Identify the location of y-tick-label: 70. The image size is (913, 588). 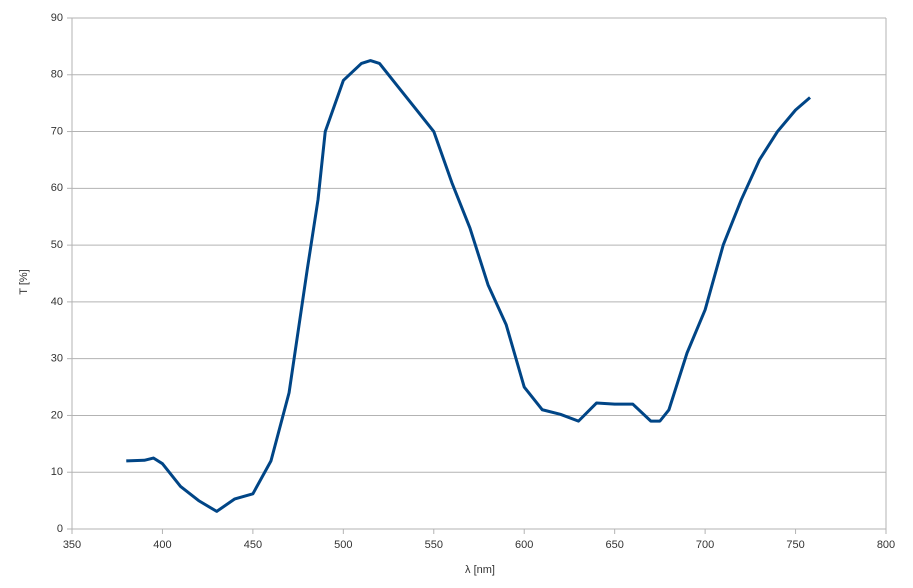
(57, 131).